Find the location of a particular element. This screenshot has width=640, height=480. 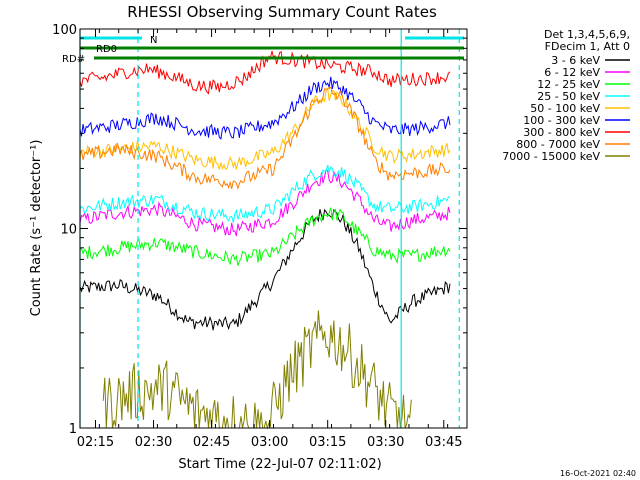

legend-label: 6 - 12 keV is located at coordinates (572, 72).